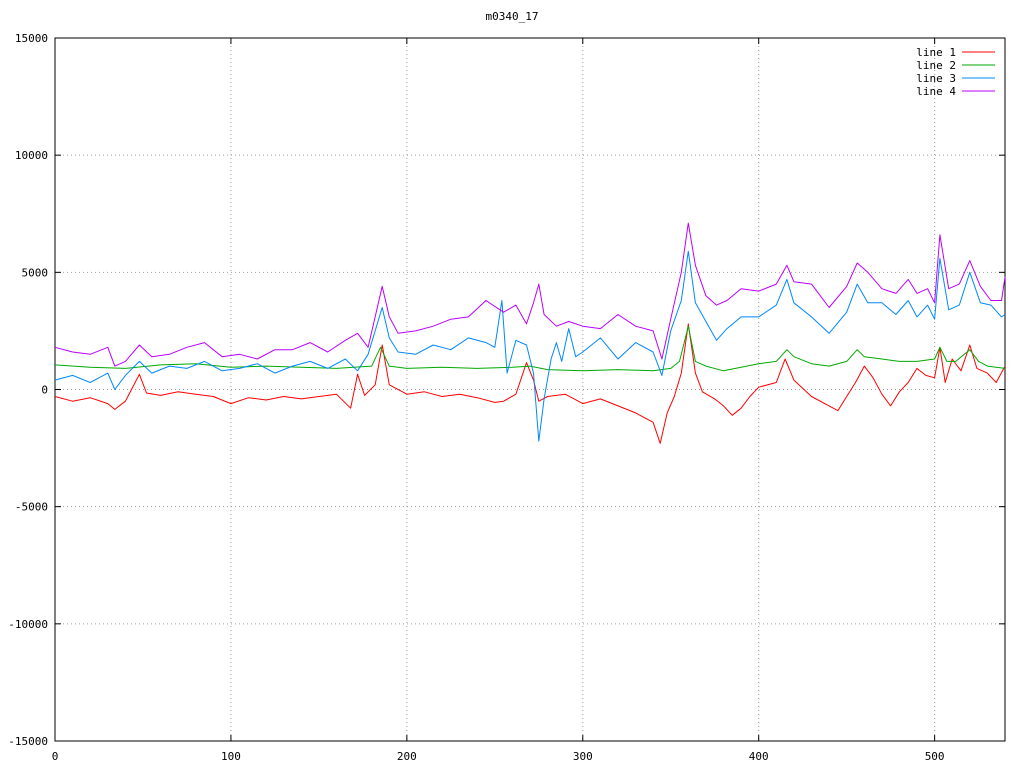  I want to click on y-tick-label: -15000, so click(28, 741).